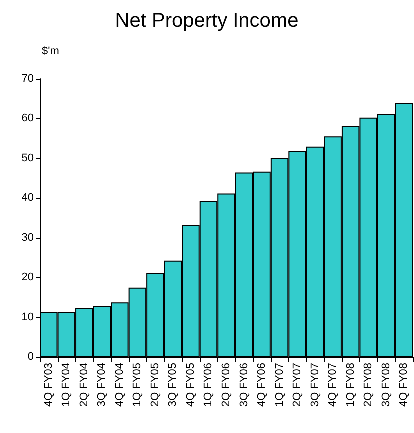 The width and height of the screenshot is (414, 433). I want to click on x-tick-label: 2Q FY04, so click(84, 385).